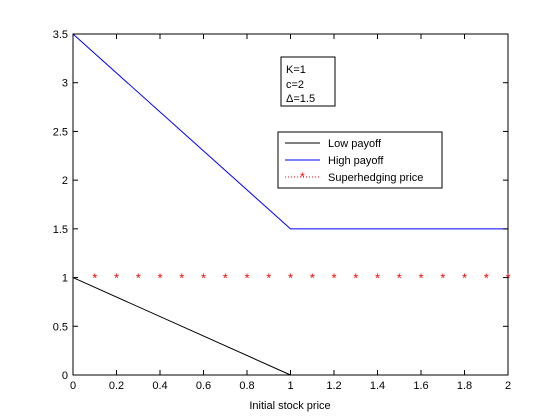 This screenshot has width=560, height=420. Describe the element at coordinates (65, 84) in the screenshot. I see `y-tick-label: 3` at that location.